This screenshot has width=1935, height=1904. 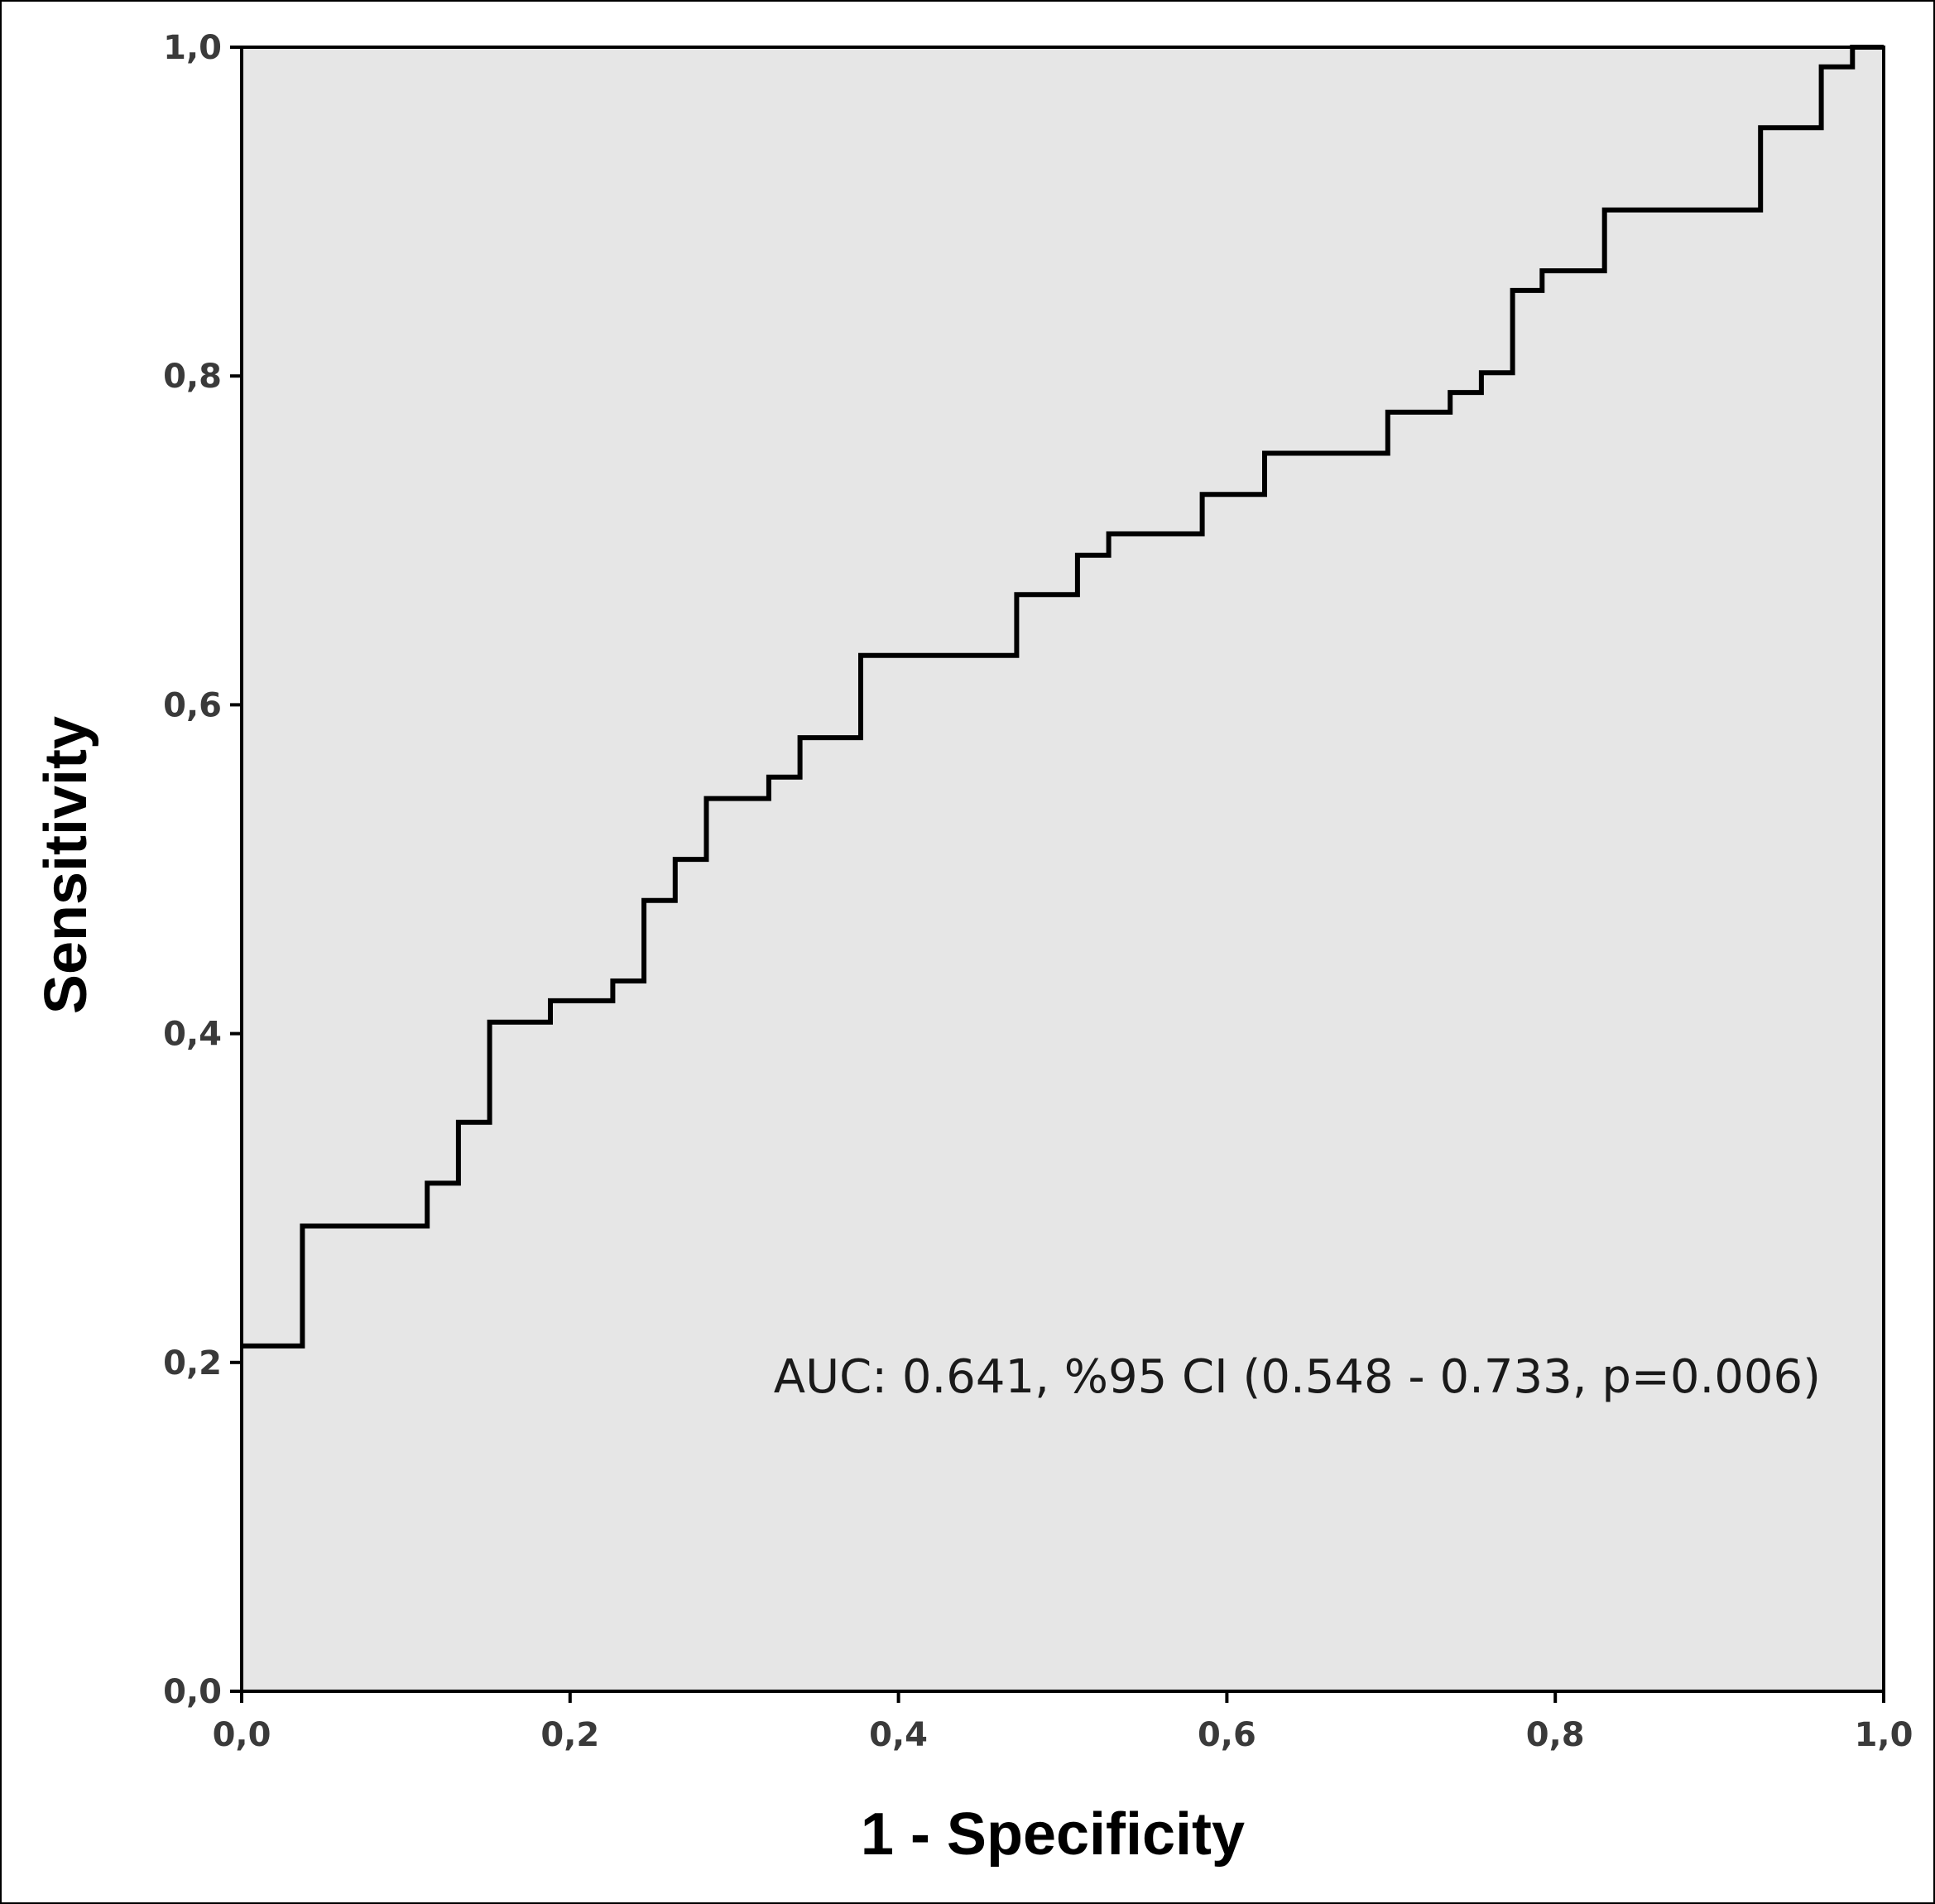 I want to click on y-tick-label: 0,4, so click(x=192, y=1035).